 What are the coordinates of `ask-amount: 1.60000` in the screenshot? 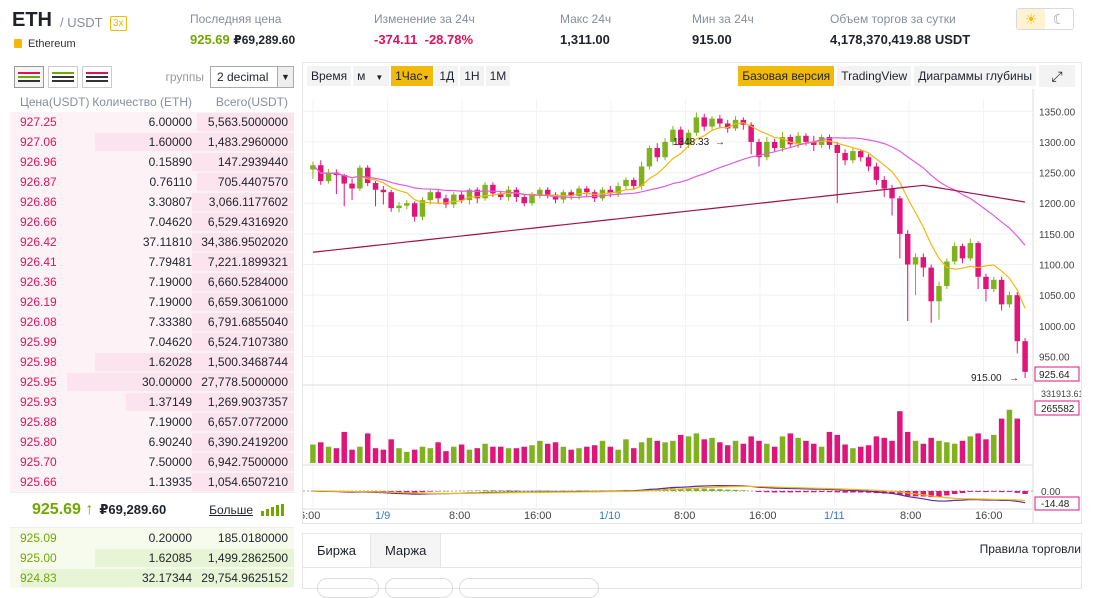 It's located at (141, 142).